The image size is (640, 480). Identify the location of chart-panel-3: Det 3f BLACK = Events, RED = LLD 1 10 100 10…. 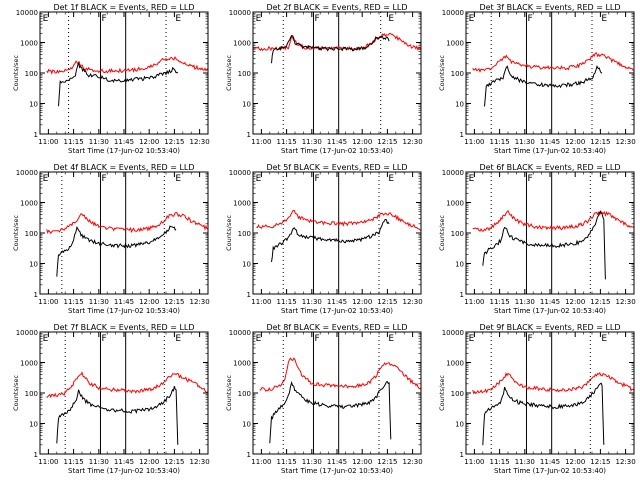
(537, 79).